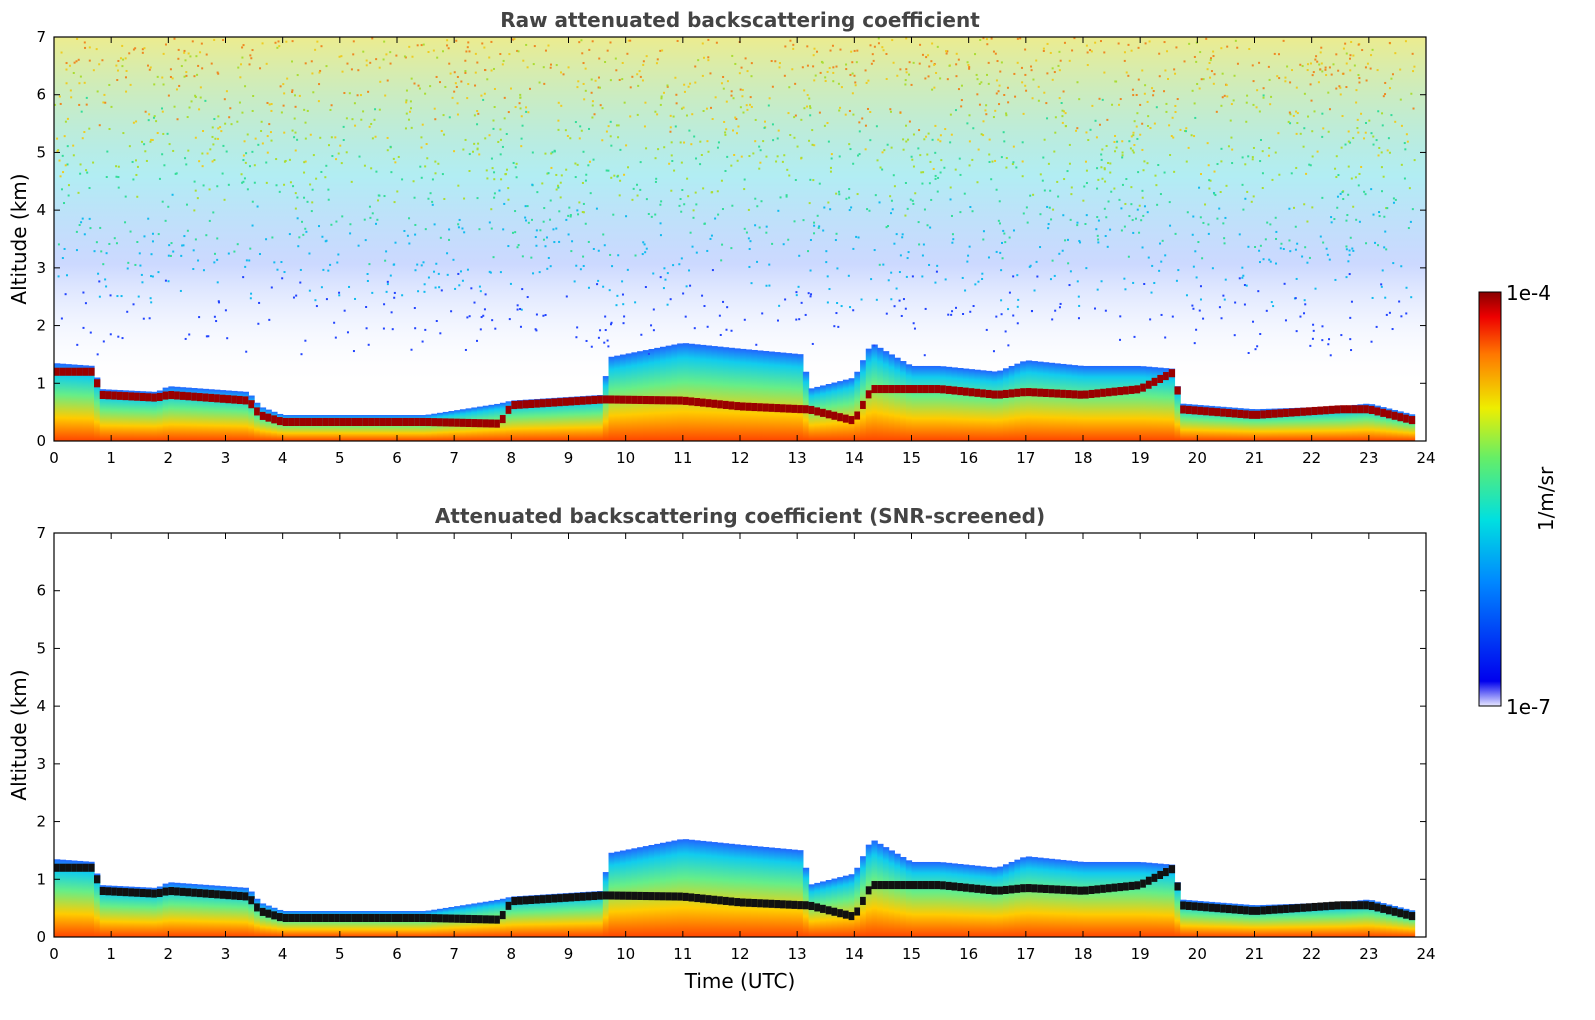 Image resolution: width=1595 pixels, height=1020 pixels. I want to click on heatmap-cells, so click(735, 888).